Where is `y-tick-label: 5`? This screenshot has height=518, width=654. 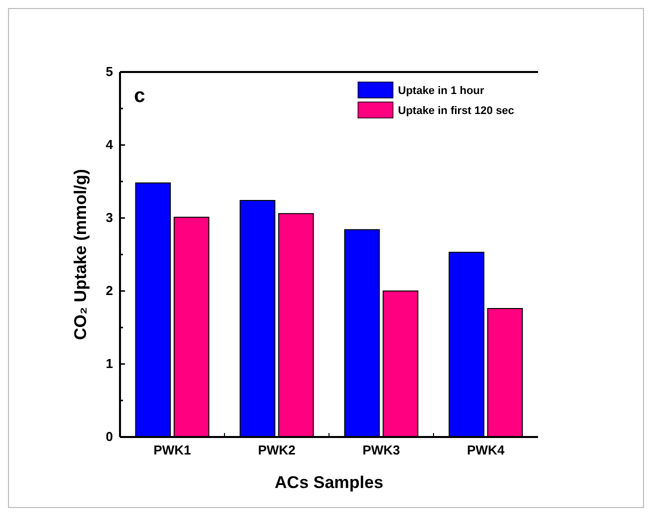
y-tick-label: 5 is located at coordinates (109, 72).